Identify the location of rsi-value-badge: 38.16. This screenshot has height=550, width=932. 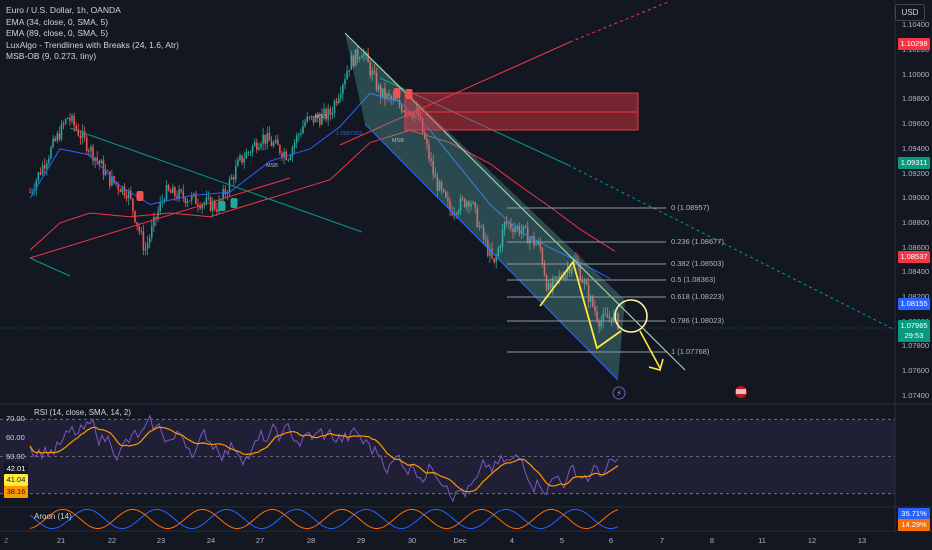
(16, 492).